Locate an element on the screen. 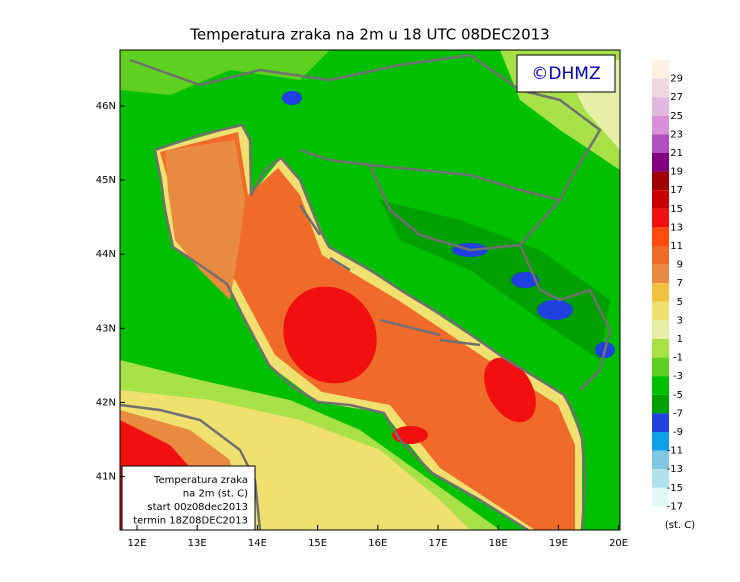  logo: ©DHMZ is located at coordinates (565, 74).